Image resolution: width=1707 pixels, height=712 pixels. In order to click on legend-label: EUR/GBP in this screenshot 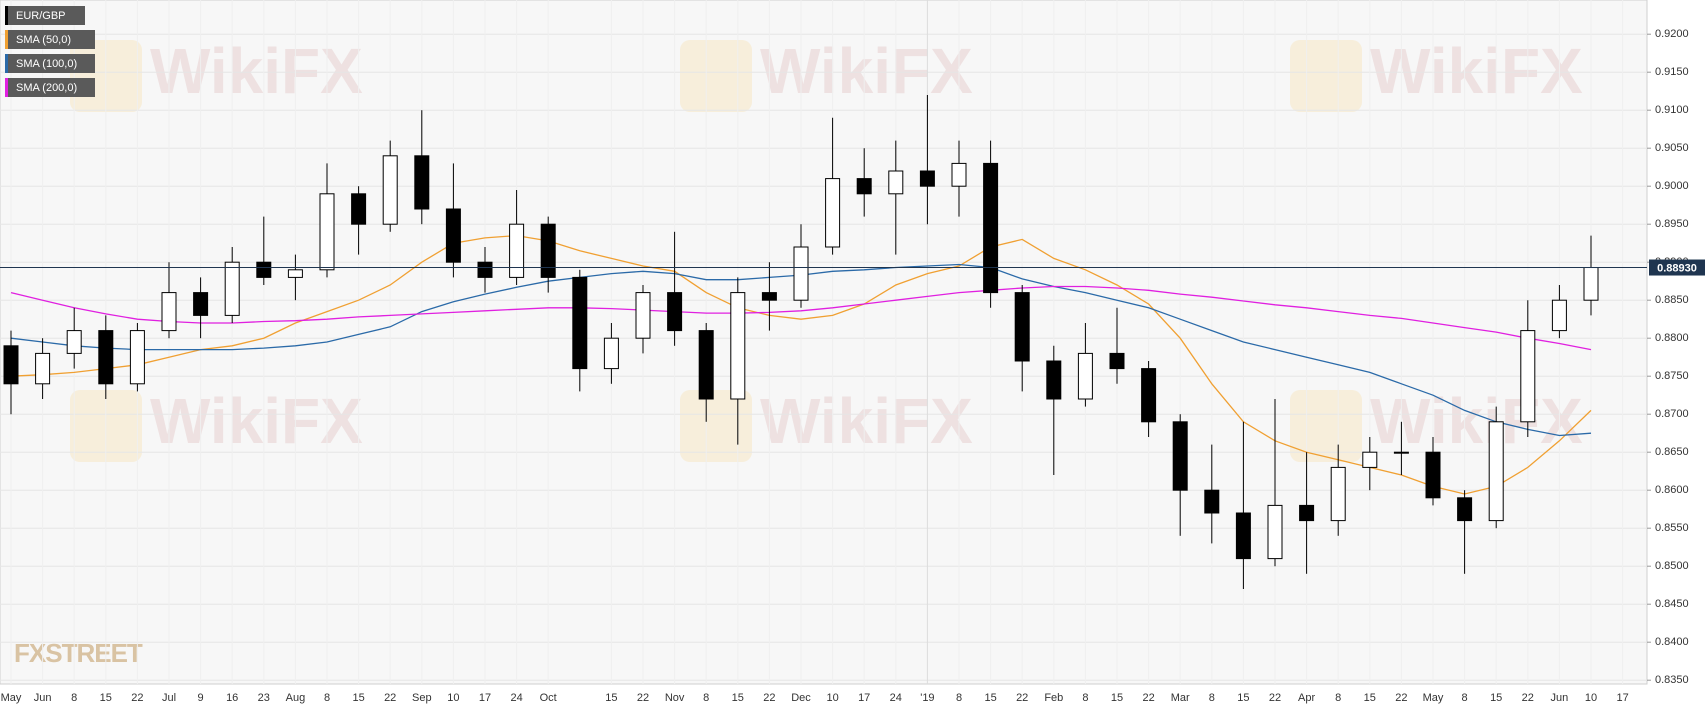, I will do `click(41, 16)`.